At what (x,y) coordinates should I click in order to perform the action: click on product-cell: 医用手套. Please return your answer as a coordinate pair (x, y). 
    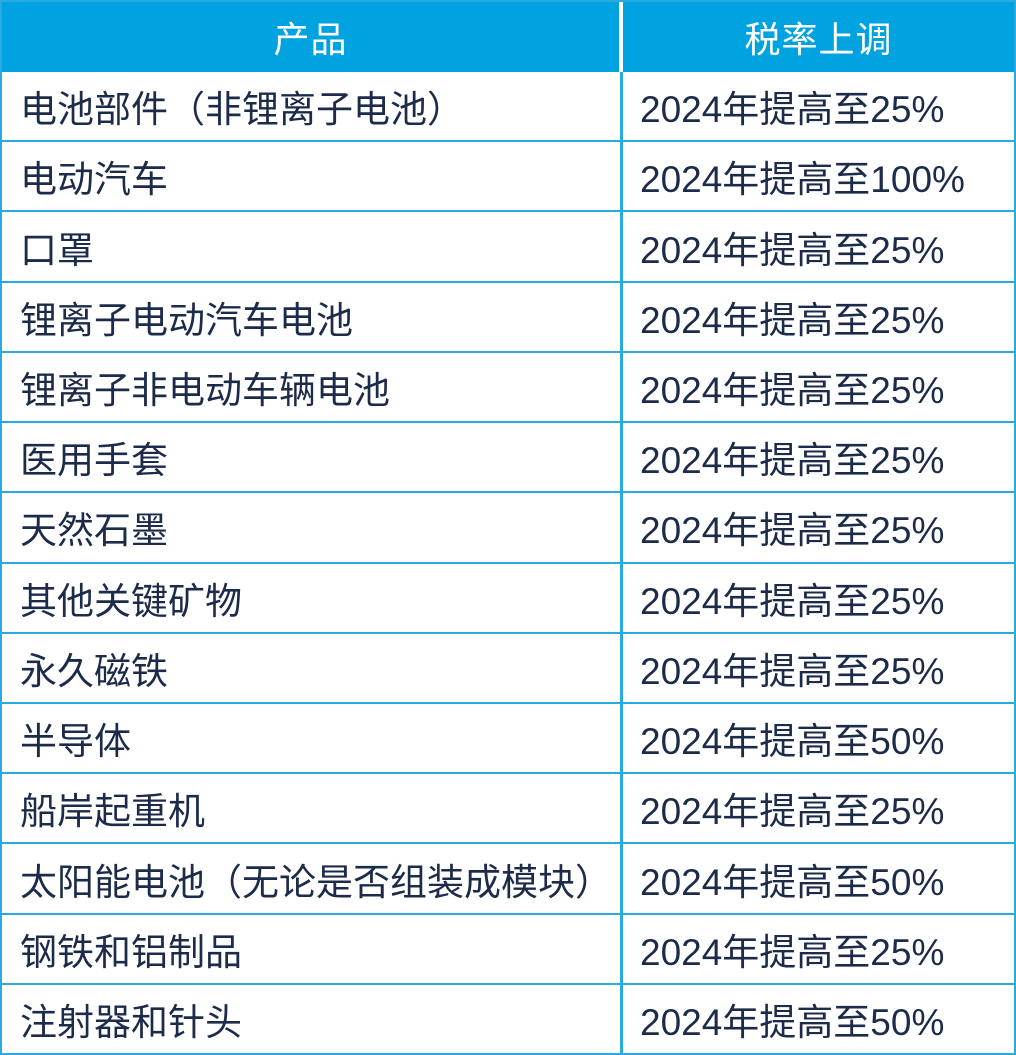
    Looking at the image, I should click on (312, 457).